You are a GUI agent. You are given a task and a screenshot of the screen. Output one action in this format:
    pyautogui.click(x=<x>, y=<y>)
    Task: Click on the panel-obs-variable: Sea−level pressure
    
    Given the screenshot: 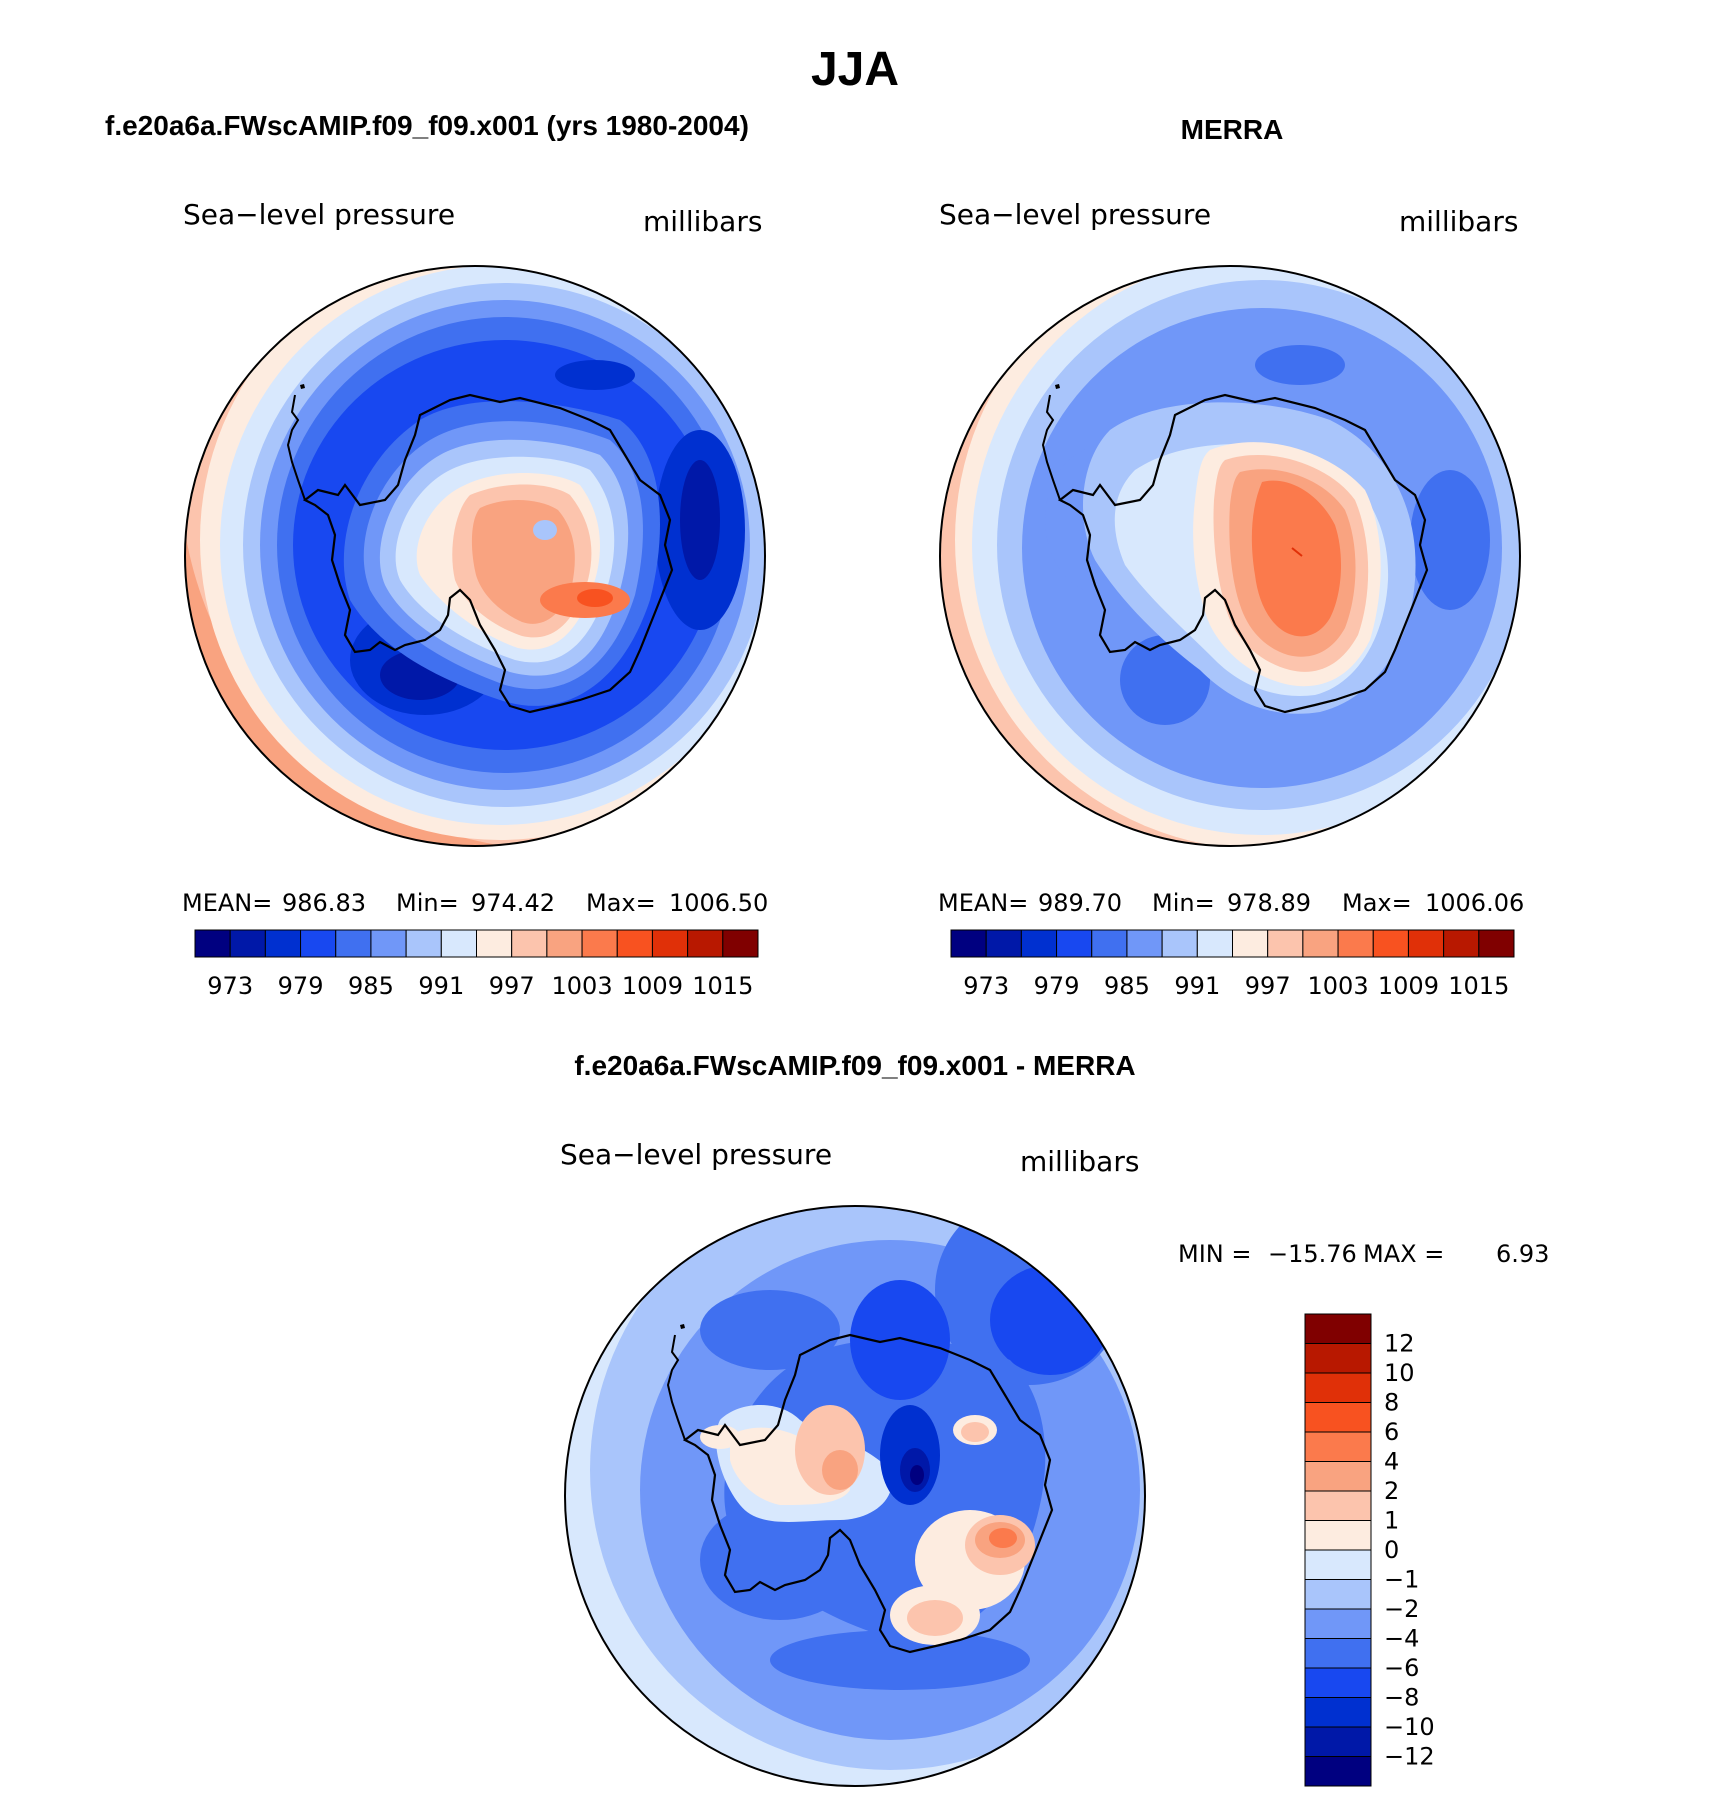 What is the action you would take?
    pyautogui.click(x=1075, y=214)
    